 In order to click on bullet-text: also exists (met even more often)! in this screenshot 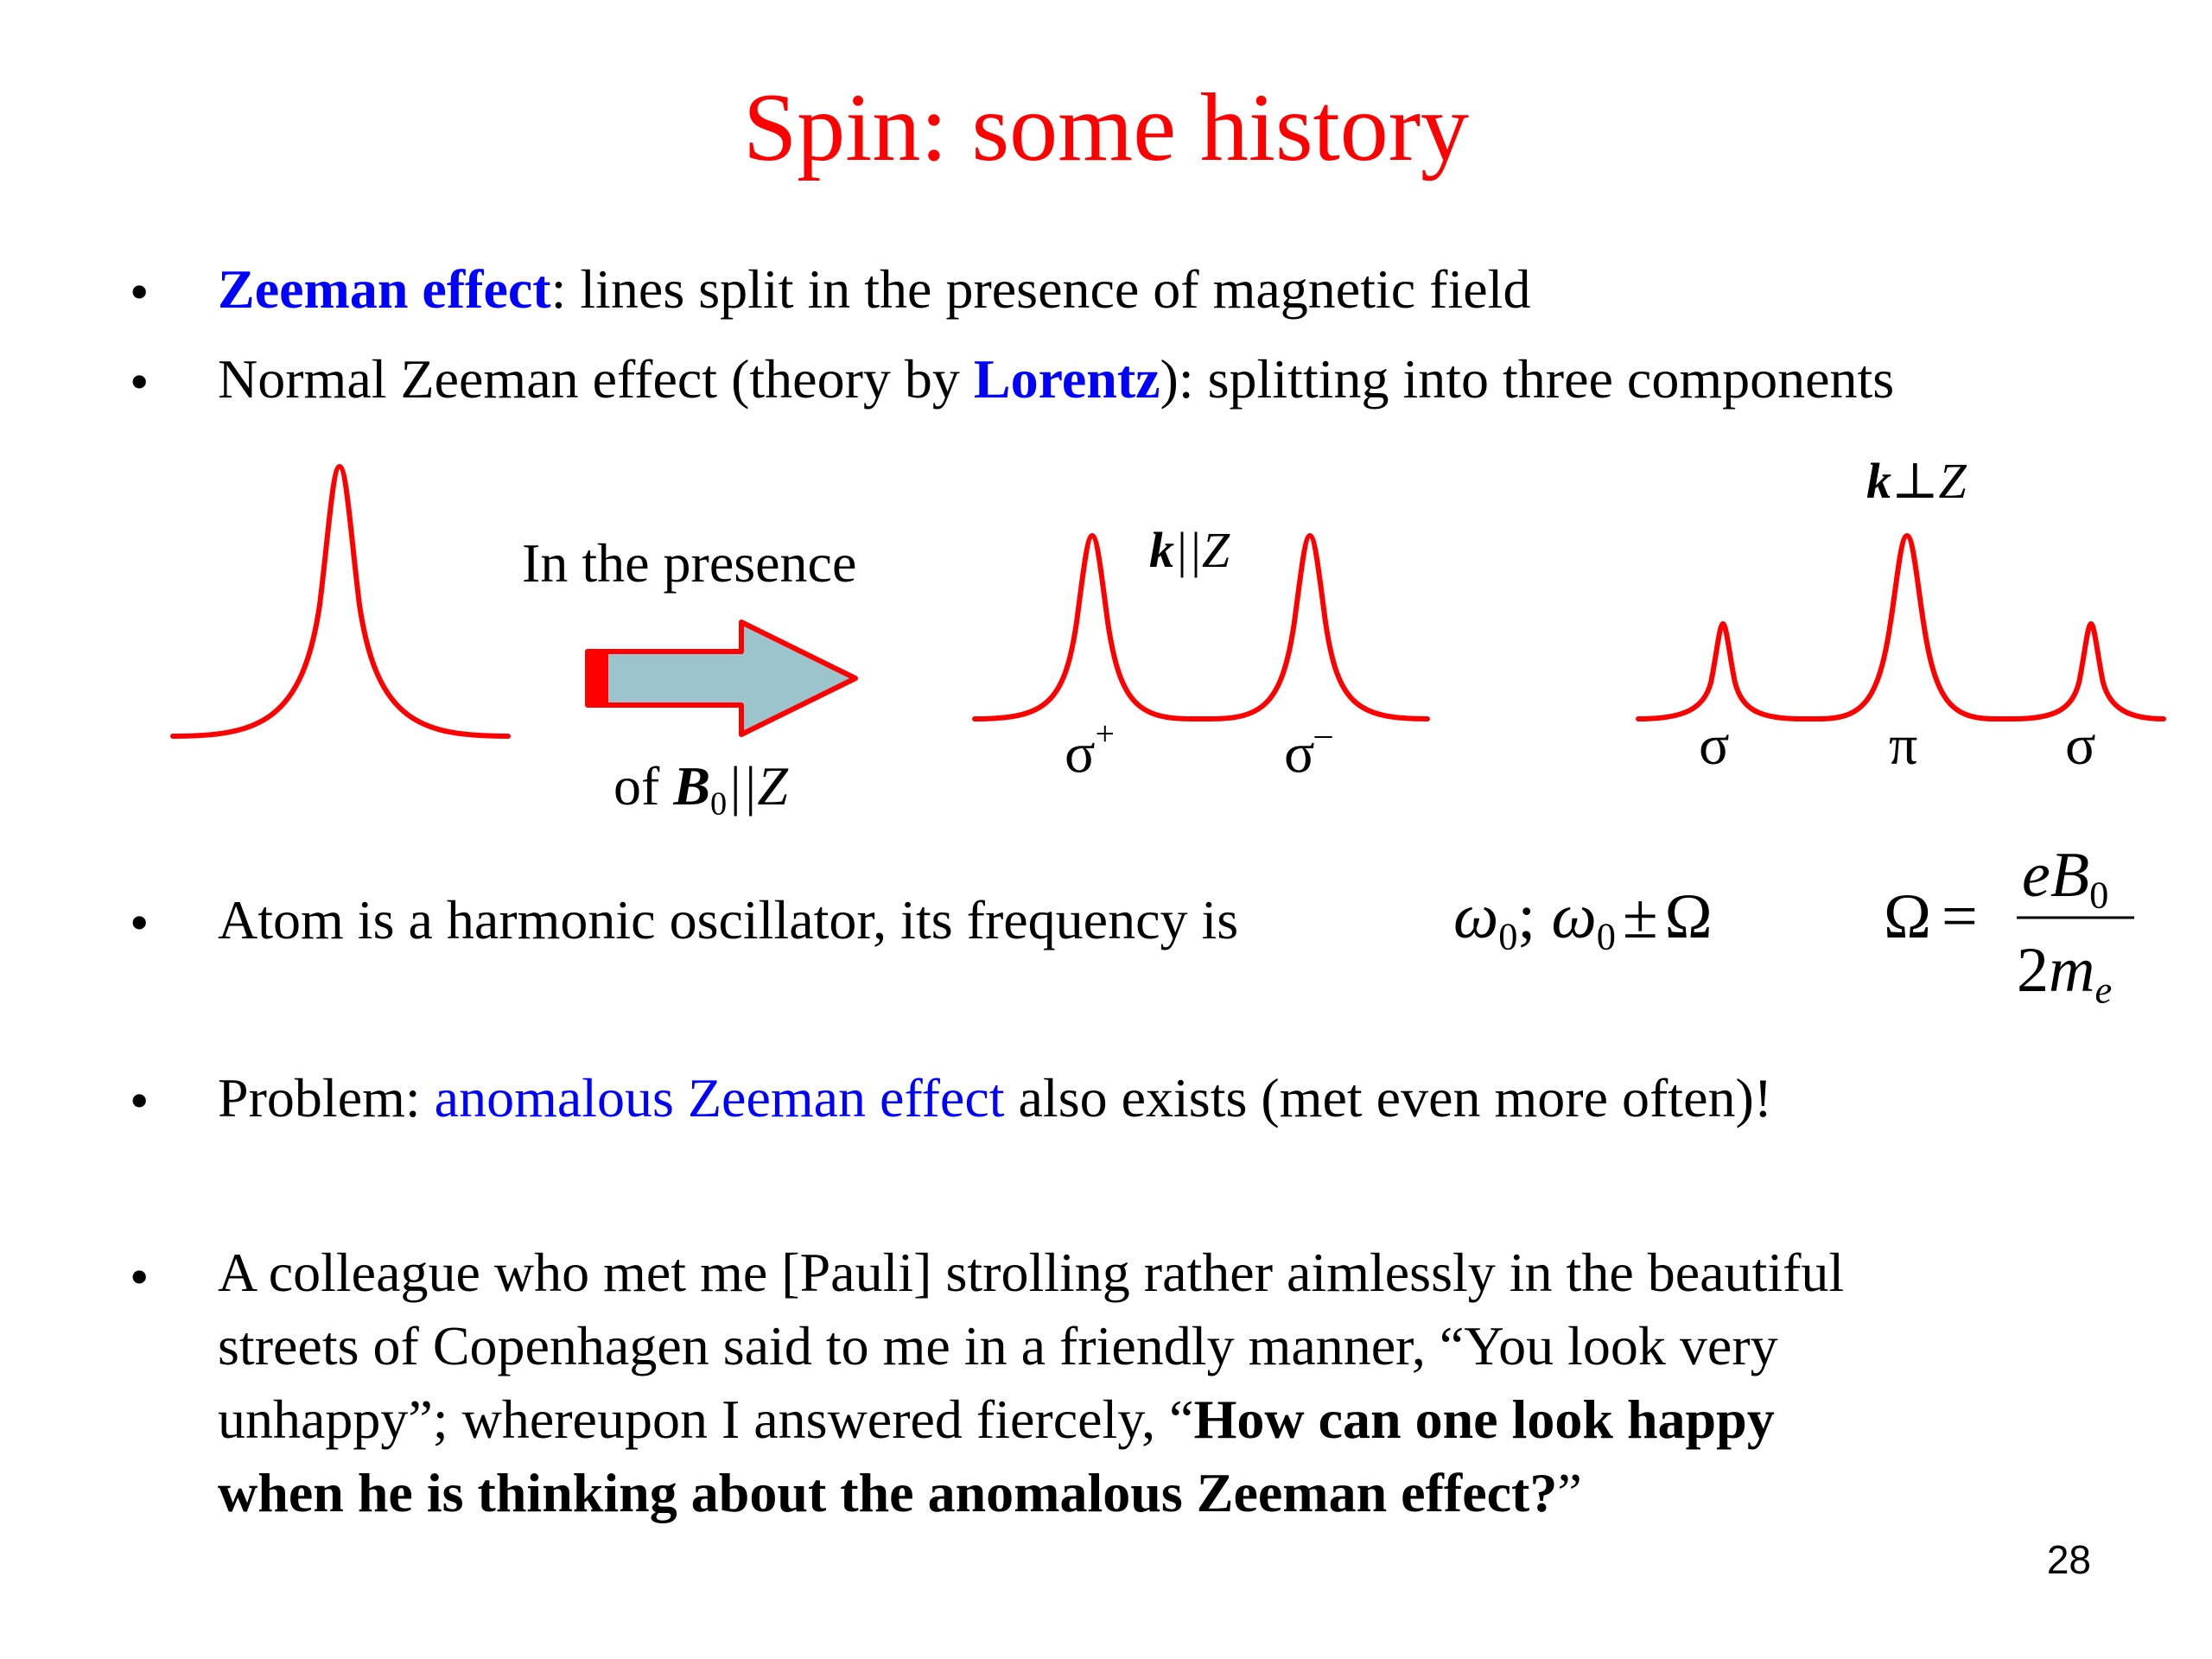, I will do `click(1388, 1097)`.